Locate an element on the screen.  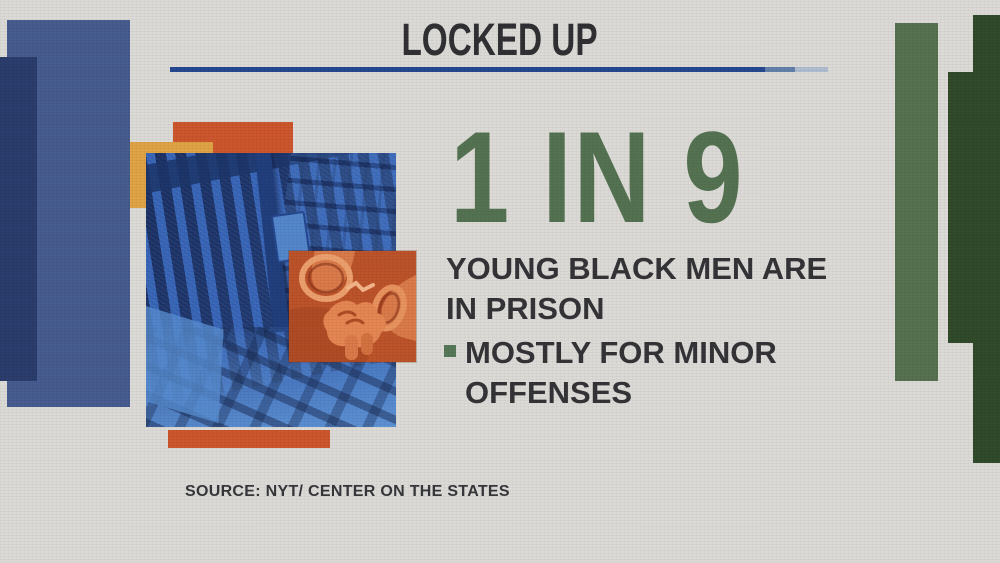
right-decor-bar-green is located at coordinates (916, 202).